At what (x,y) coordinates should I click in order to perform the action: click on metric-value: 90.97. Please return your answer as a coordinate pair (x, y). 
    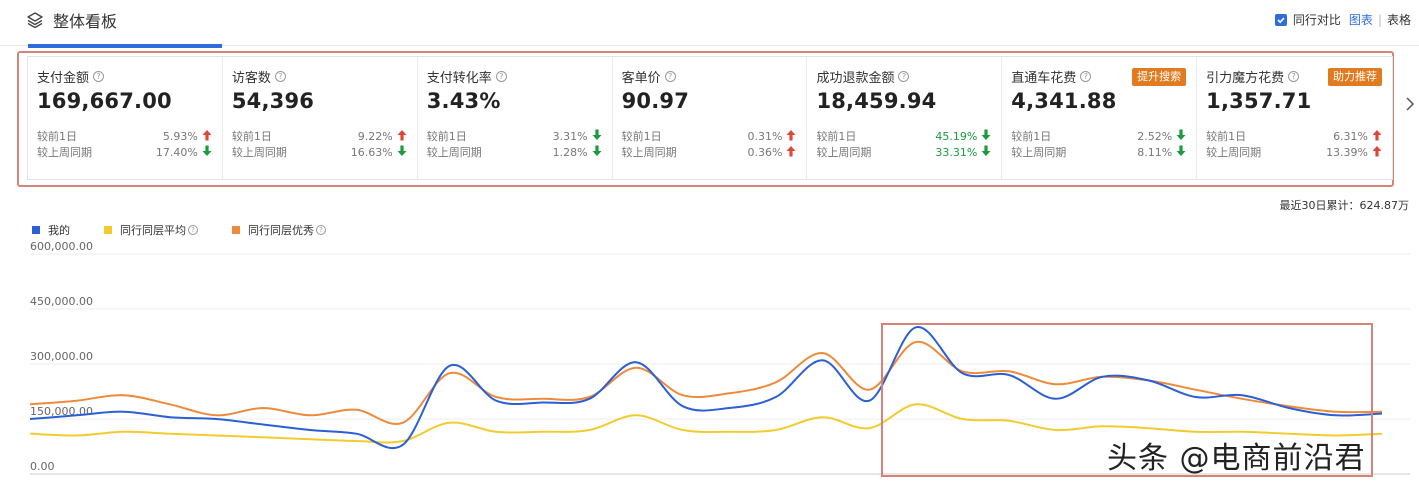
    Looking at the image, I should click on (655, 101).